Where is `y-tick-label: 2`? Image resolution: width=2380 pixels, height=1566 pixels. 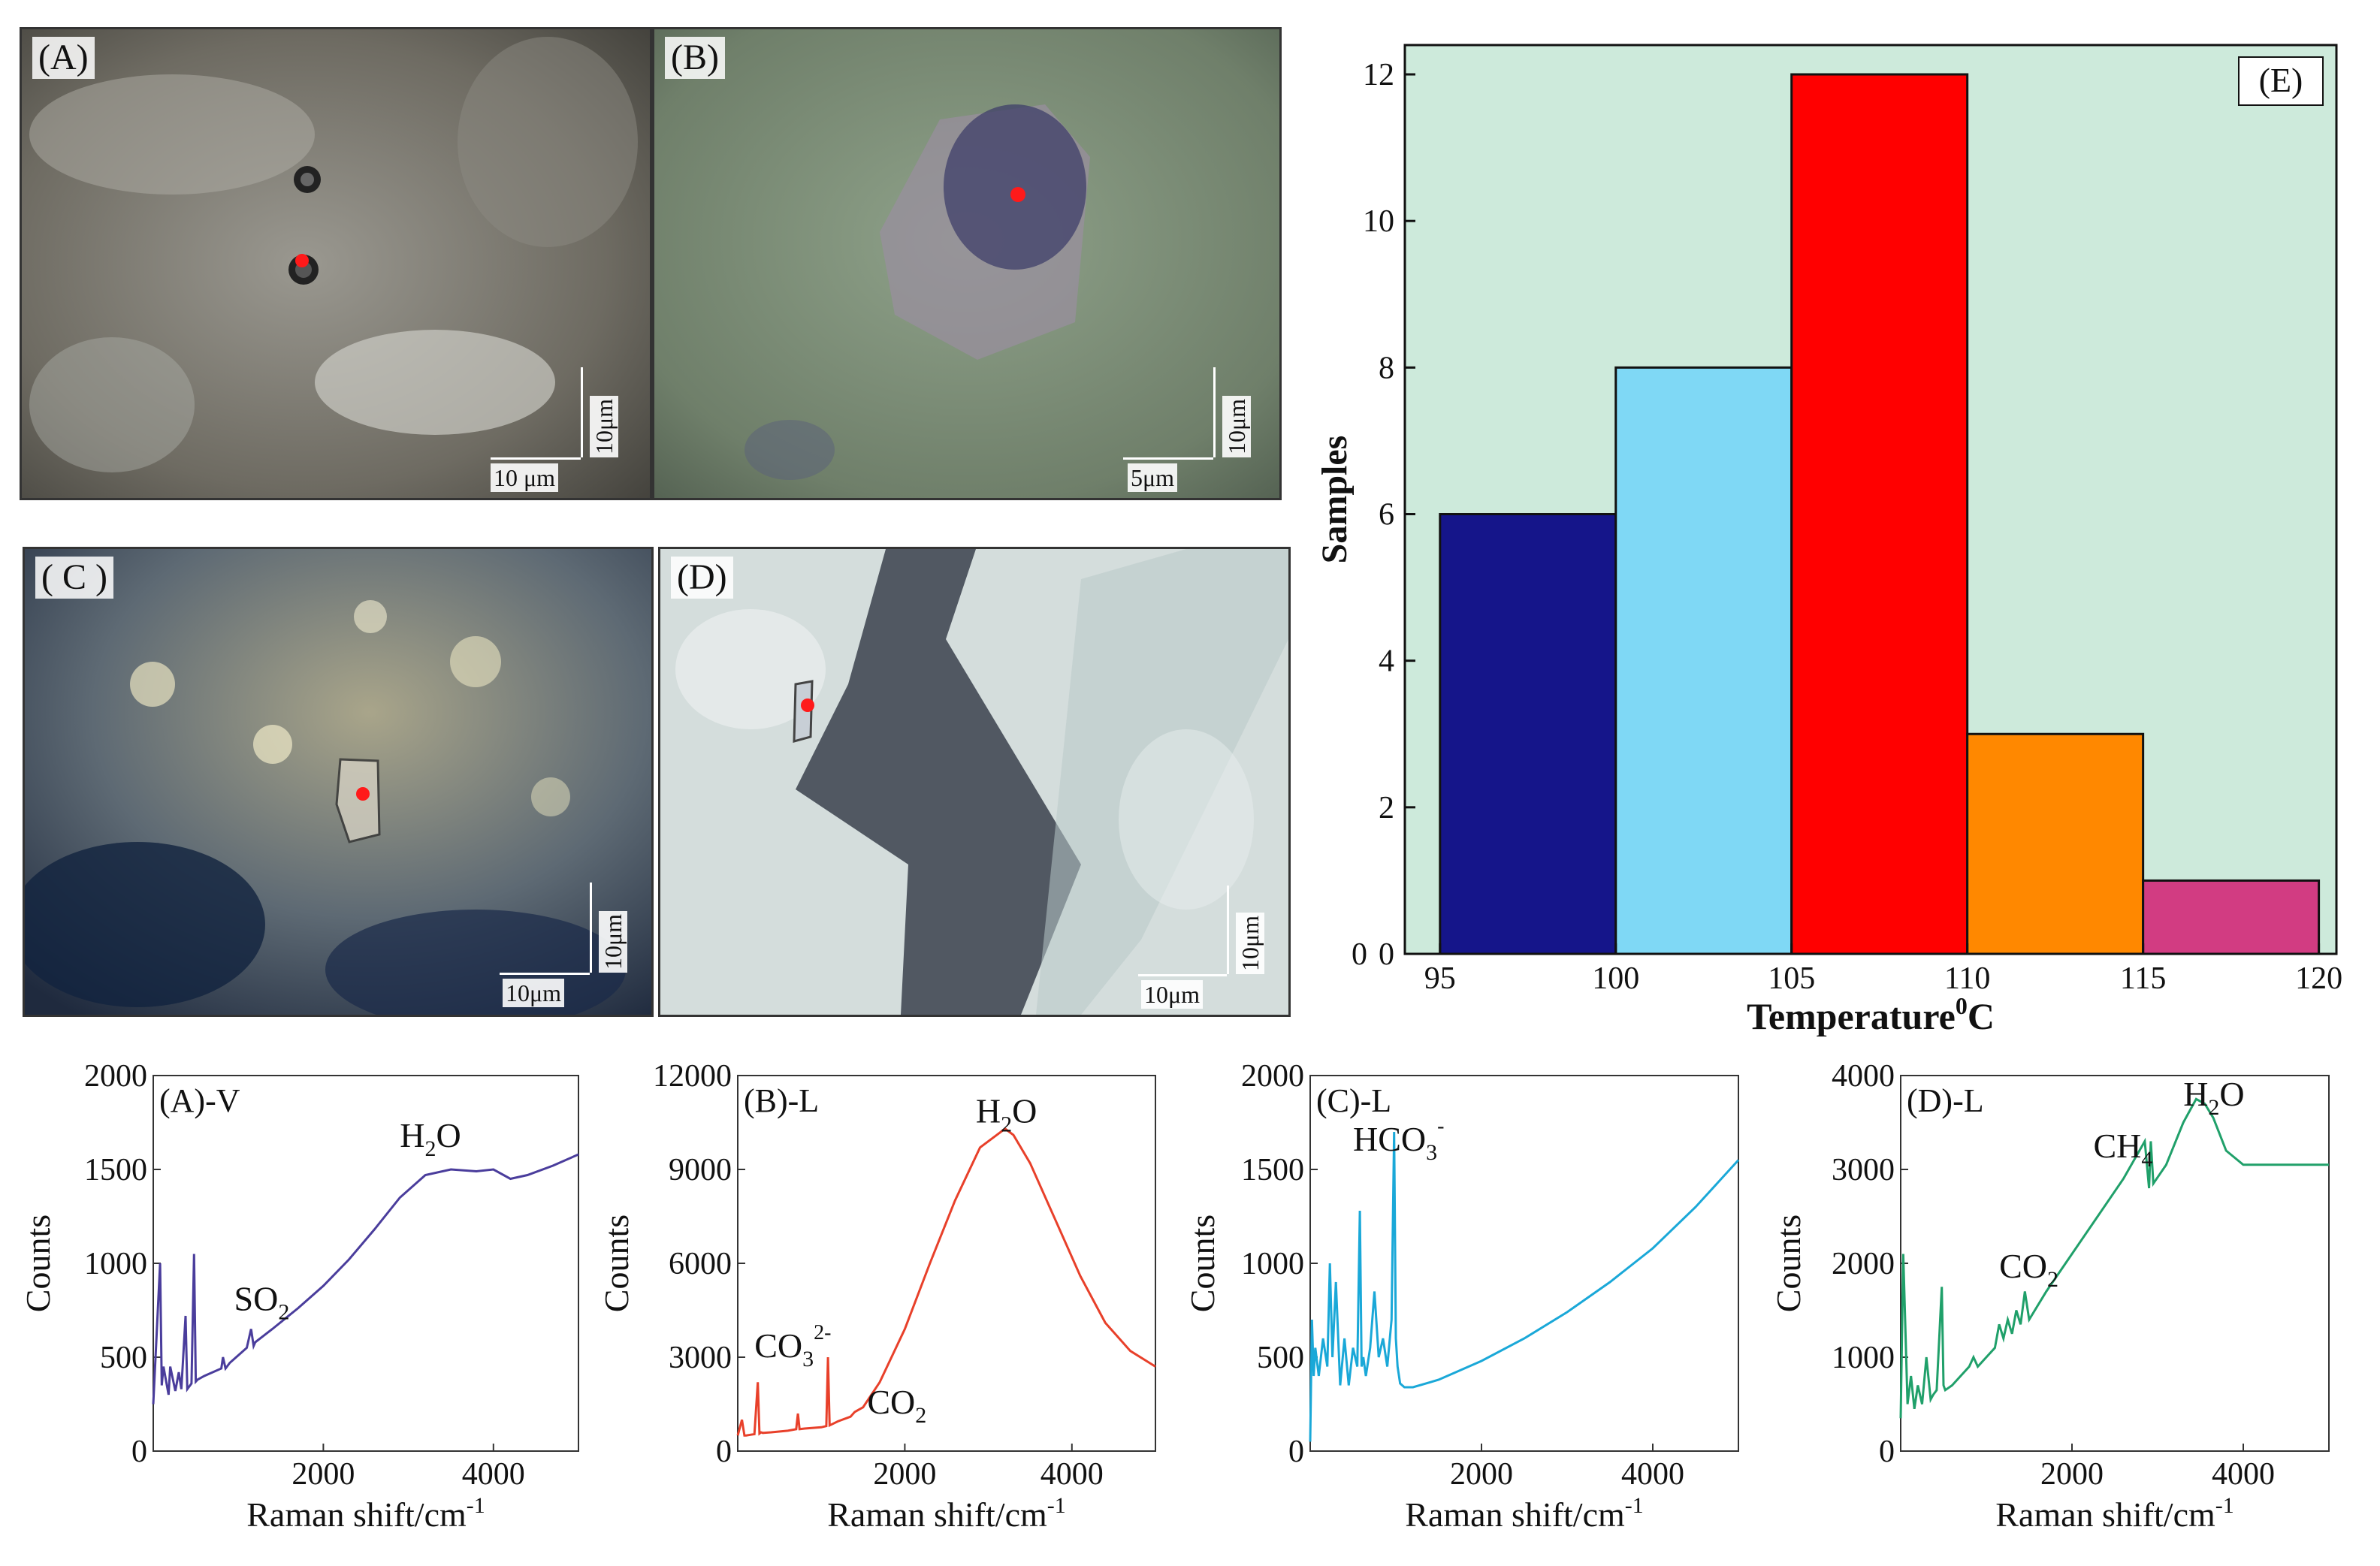 y-tick-label: 2 is located at coordinates (1386, 808).